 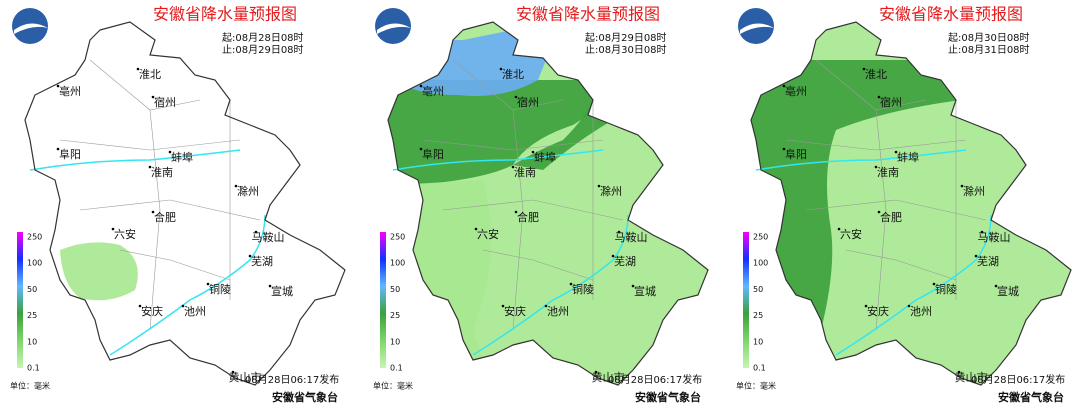 I want to click on start-time: 起:08月28日08时, so click(x=263, y=38).